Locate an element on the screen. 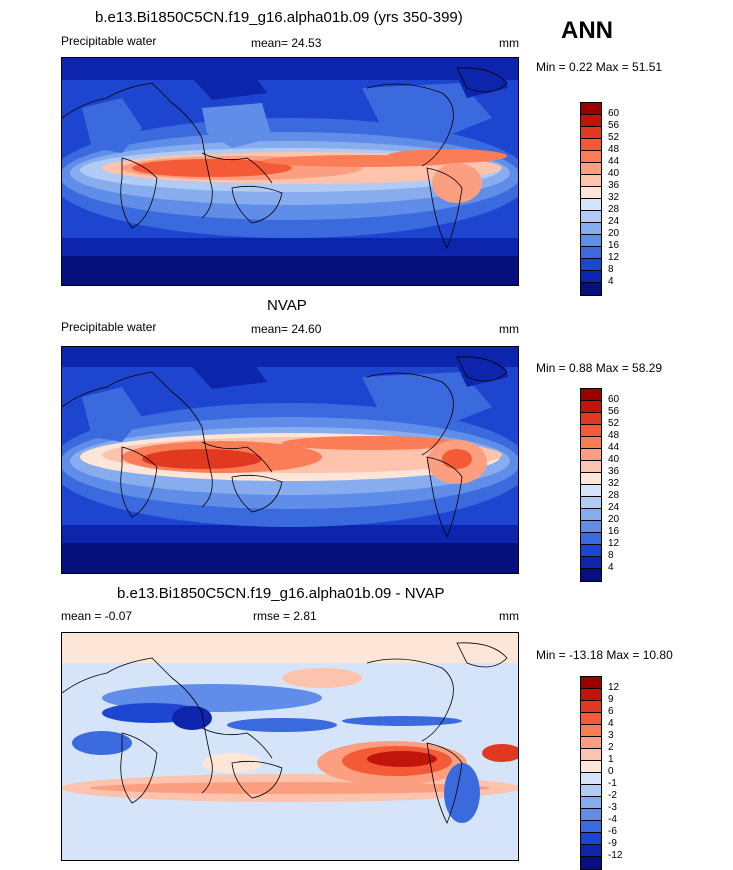 The width and height of the screenshot is (733, 870). panel3-colorbar-tick: 1 is located at coordinates (611, 759).